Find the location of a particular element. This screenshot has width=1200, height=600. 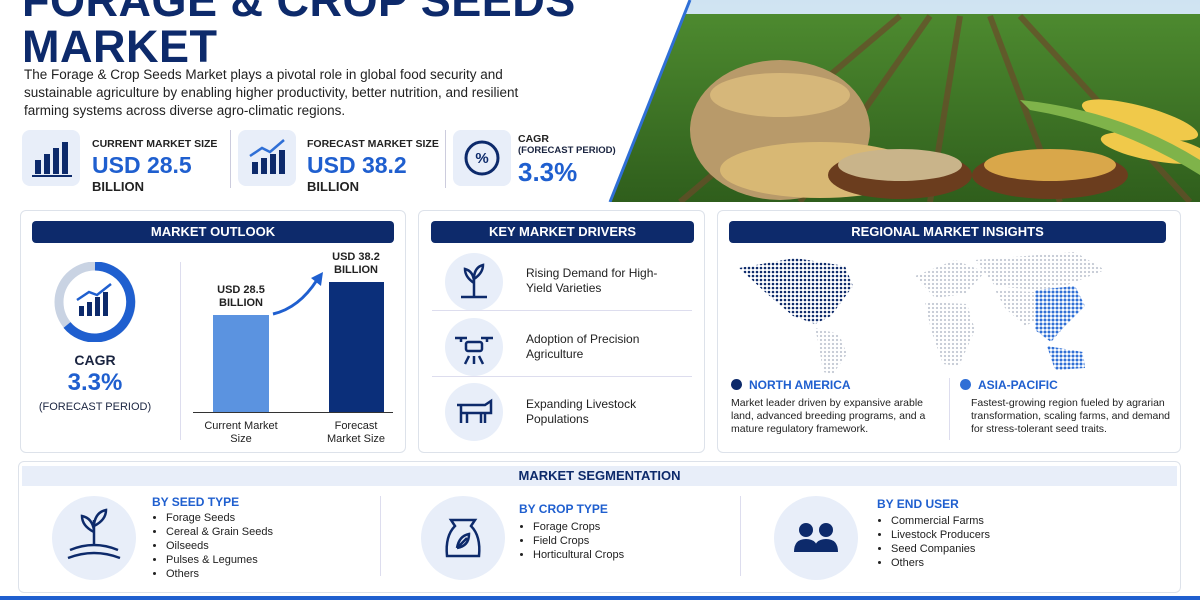

driver-text: Adoption of Precision Agriculture is located at coordinates (583, 346).